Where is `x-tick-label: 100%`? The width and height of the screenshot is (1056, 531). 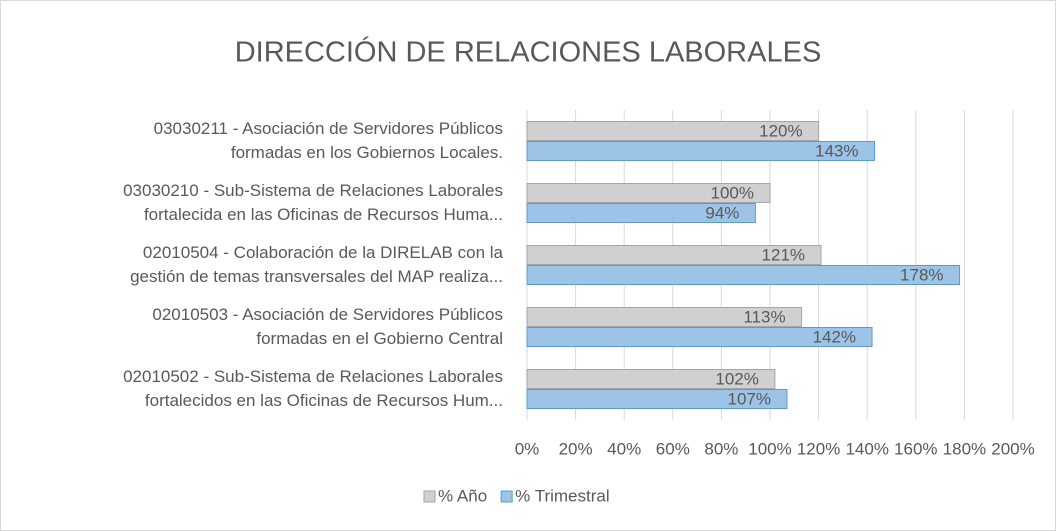 x-tick-label: 100% is located at coordinates (769, 448).